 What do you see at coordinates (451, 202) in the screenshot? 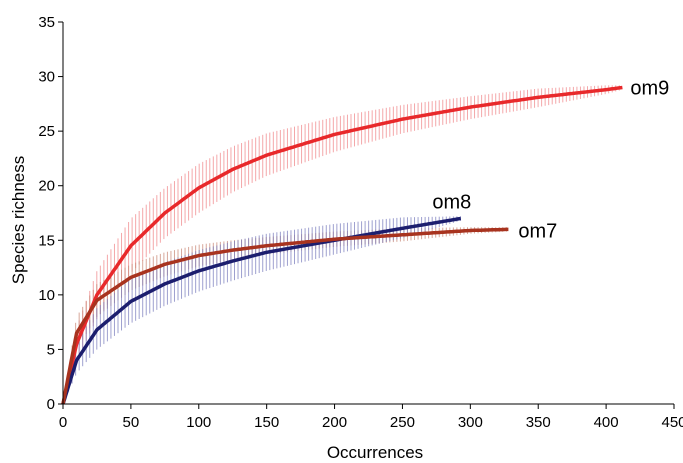
I see `series-label-om8: om8` at bounding box center [451, 202].